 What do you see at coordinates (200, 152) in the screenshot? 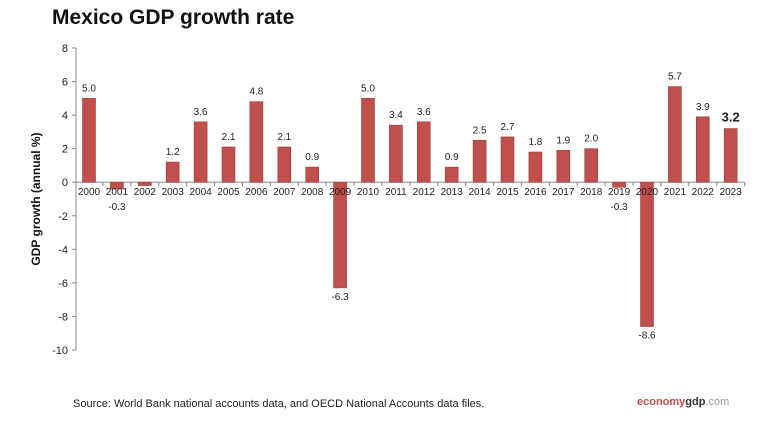
I see `bar-2004` at bounding box center [200, 152].